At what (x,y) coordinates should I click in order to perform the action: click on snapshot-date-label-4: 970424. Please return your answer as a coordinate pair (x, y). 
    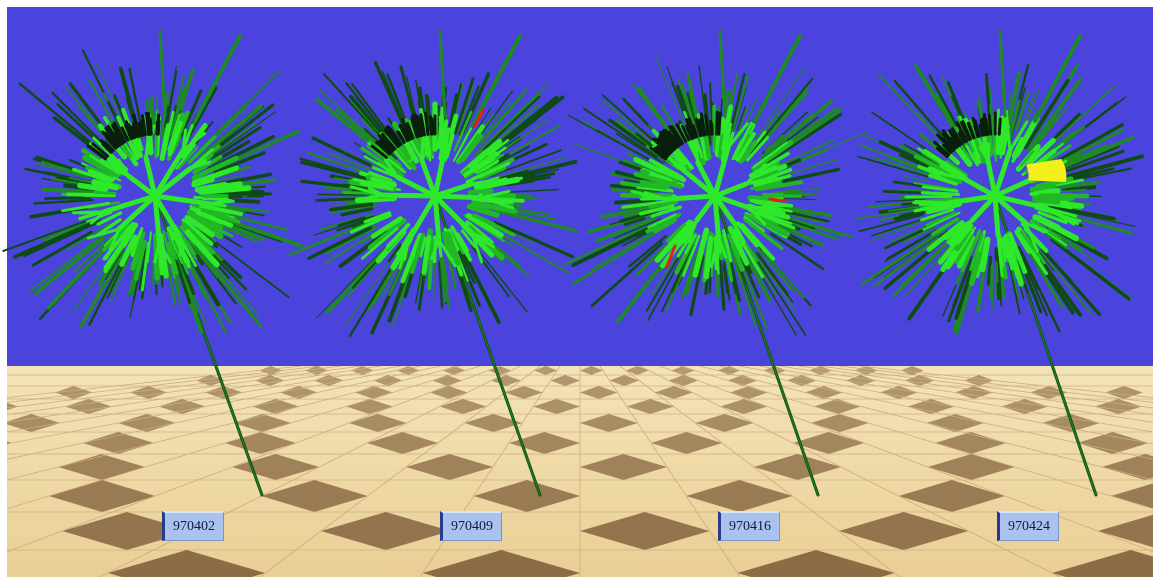
    Looking at the image, I should click on (1028, 526).